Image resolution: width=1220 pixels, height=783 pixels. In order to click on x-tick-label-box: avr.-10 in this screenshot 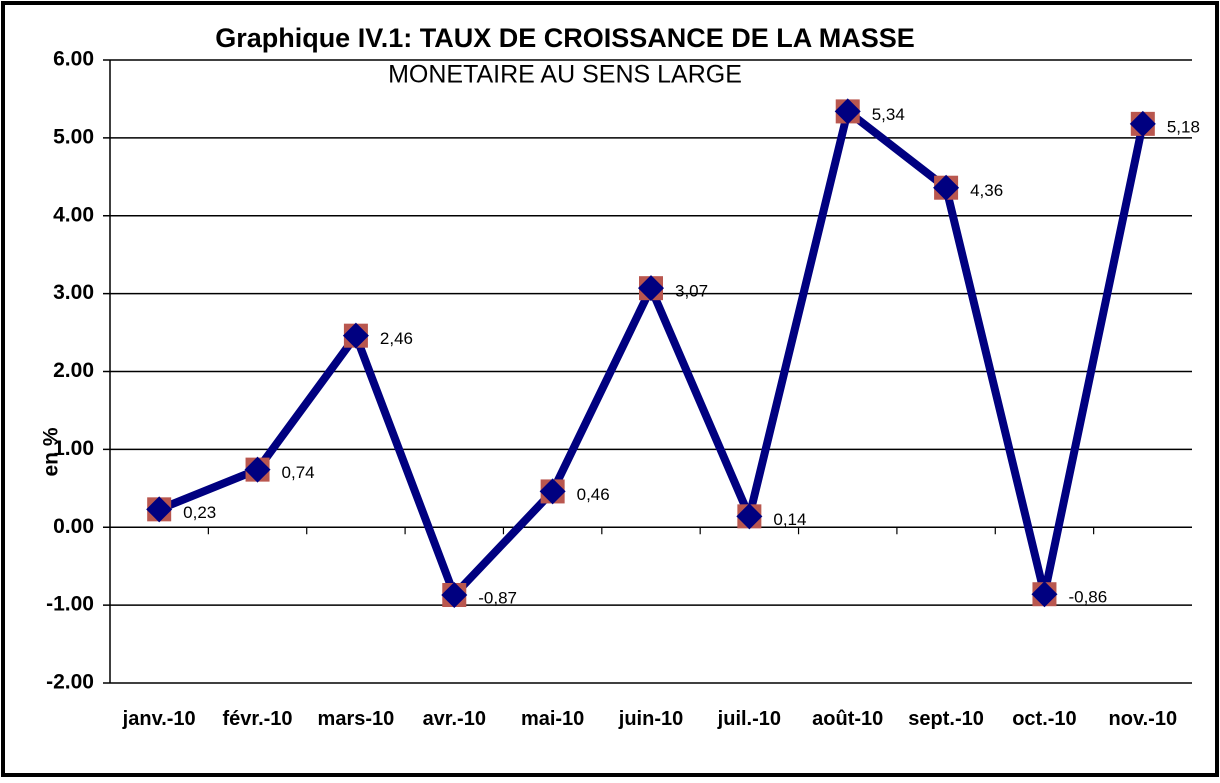, I will do `click(454, 719)`.